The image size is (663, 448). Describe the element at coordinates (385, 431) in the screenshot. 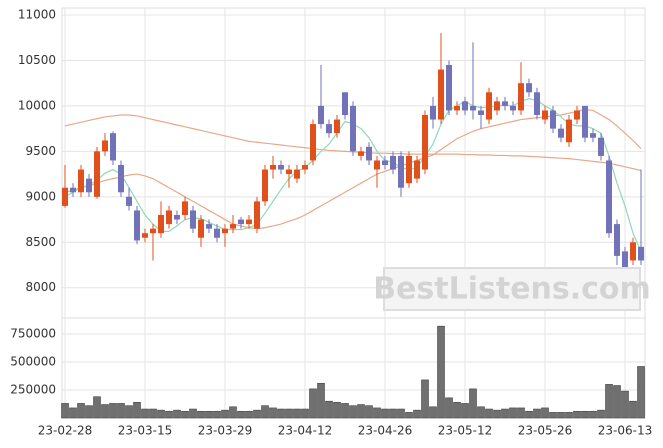

I see `x-tick-label: 23-04-26` at that location.